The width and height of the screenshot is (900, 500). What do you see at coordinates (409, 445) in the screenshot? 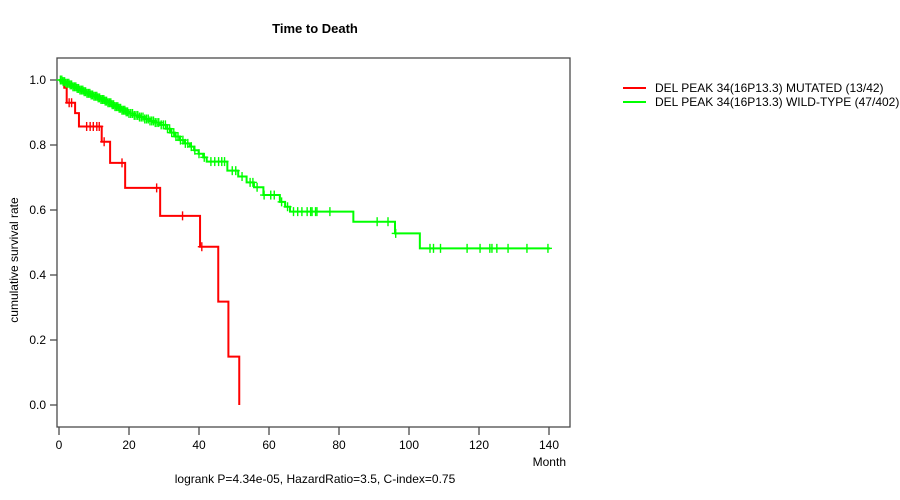
I see `x-tick-label: 100` at bounding box center [409, 445].